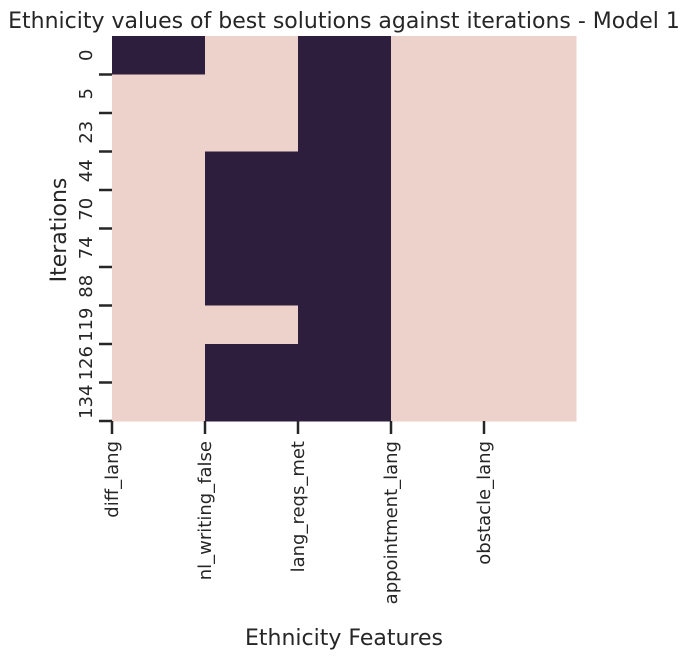  I want to click on y-tick-label: 70, so click(86, 209).